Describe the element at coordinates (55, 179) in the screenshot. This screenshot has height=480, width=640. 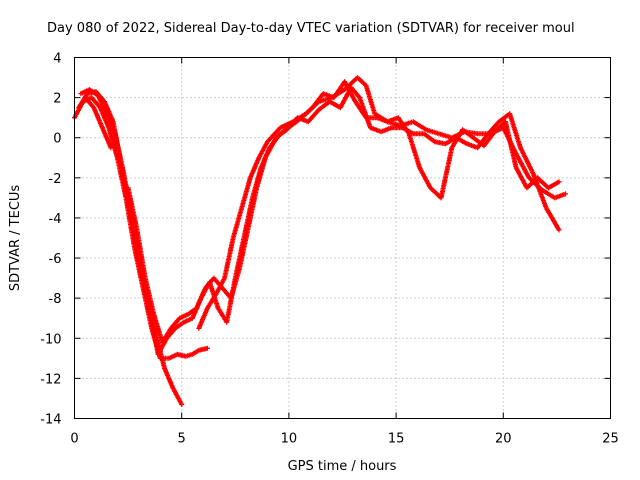
I see `y-tick-label: -2` at that location.